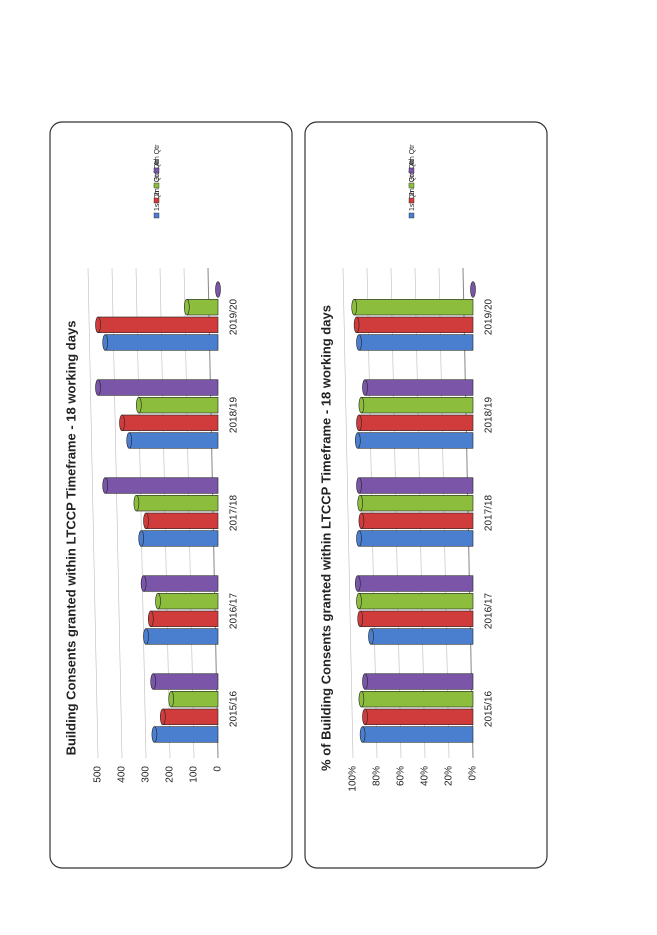 The width and height of the screenshot is (657, 935). What do you see at coordinates (377, 776) in the screenshot?
I see `y-tick-label: 80%` at bounding box center [377, 776].